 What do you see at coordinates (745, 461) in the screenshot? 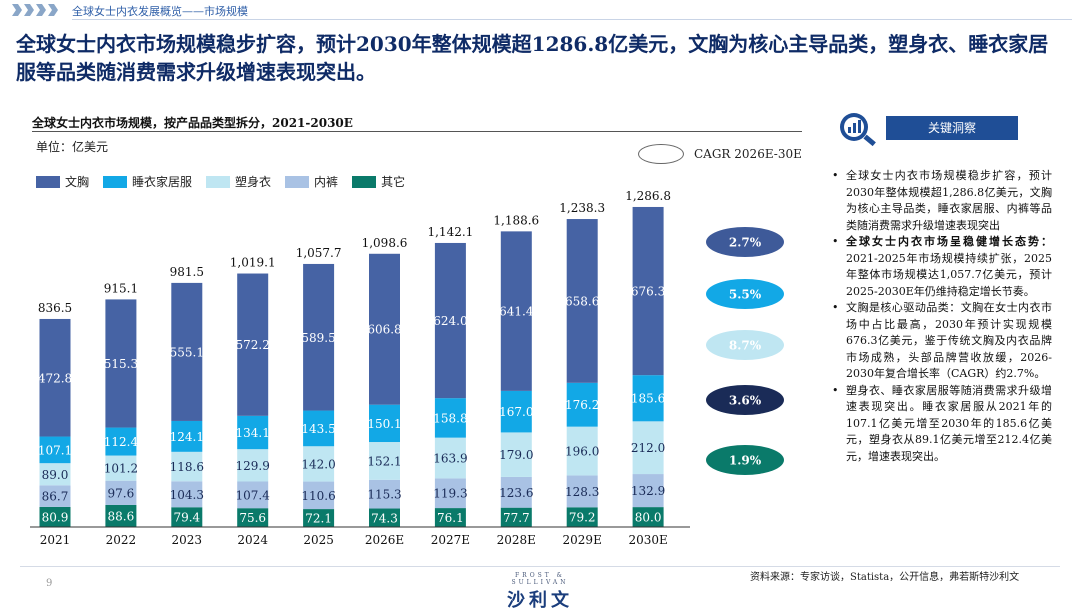
I see `cagr-value: 1.9%` at bounding box center [745, 461].